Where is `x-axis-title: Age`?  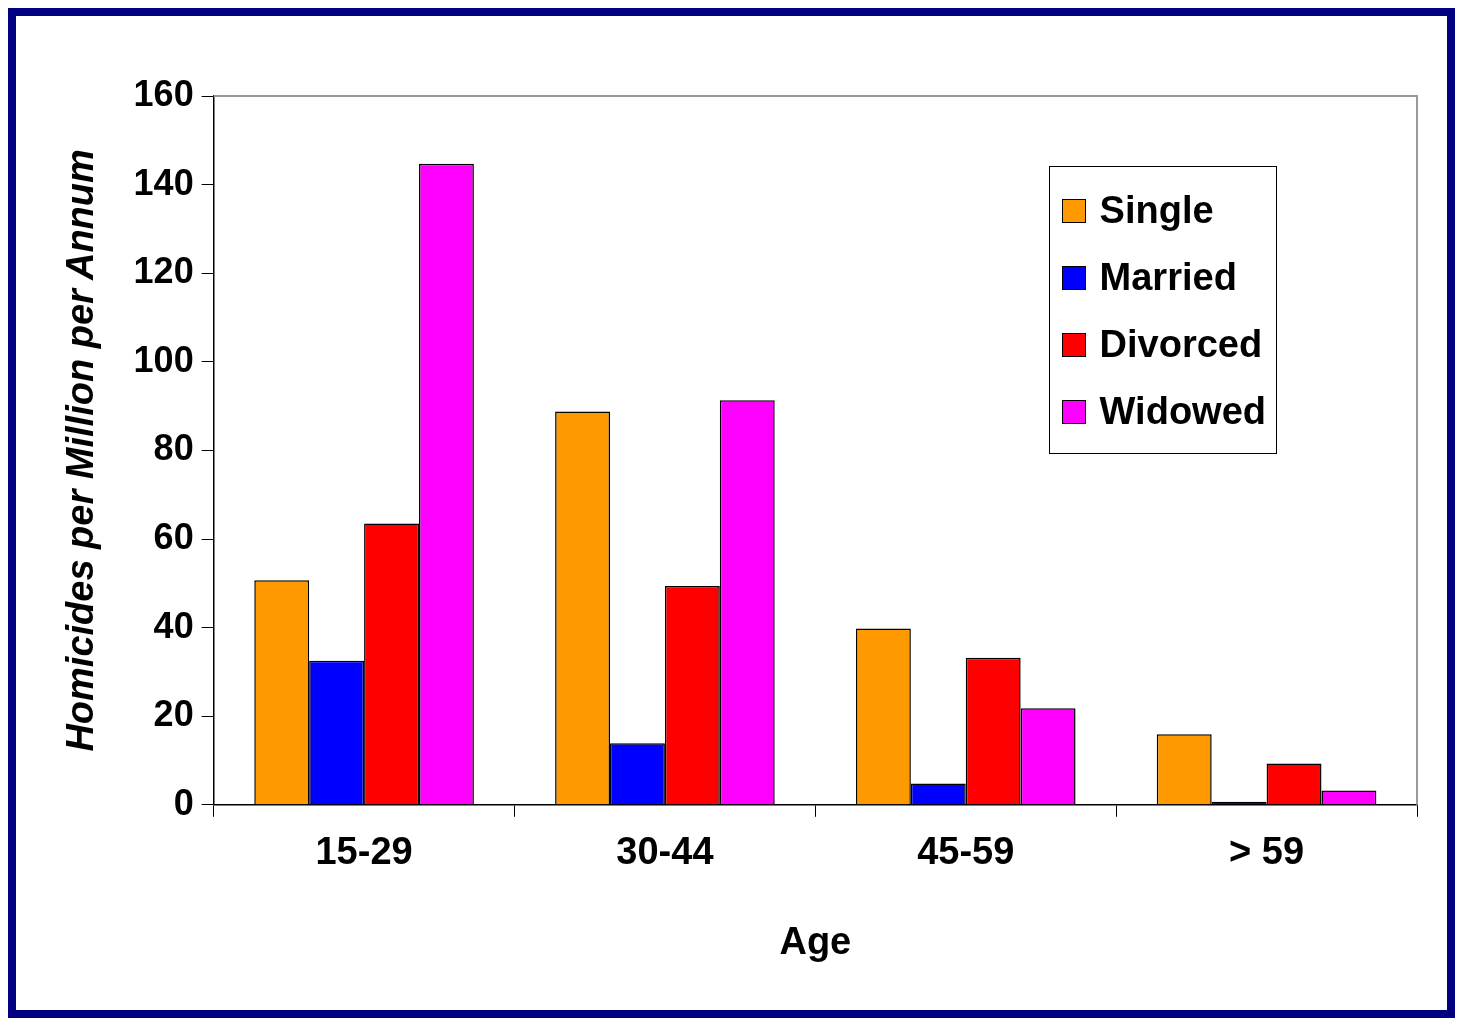
x-axis-title: Age is located at coordinates (815, 940).